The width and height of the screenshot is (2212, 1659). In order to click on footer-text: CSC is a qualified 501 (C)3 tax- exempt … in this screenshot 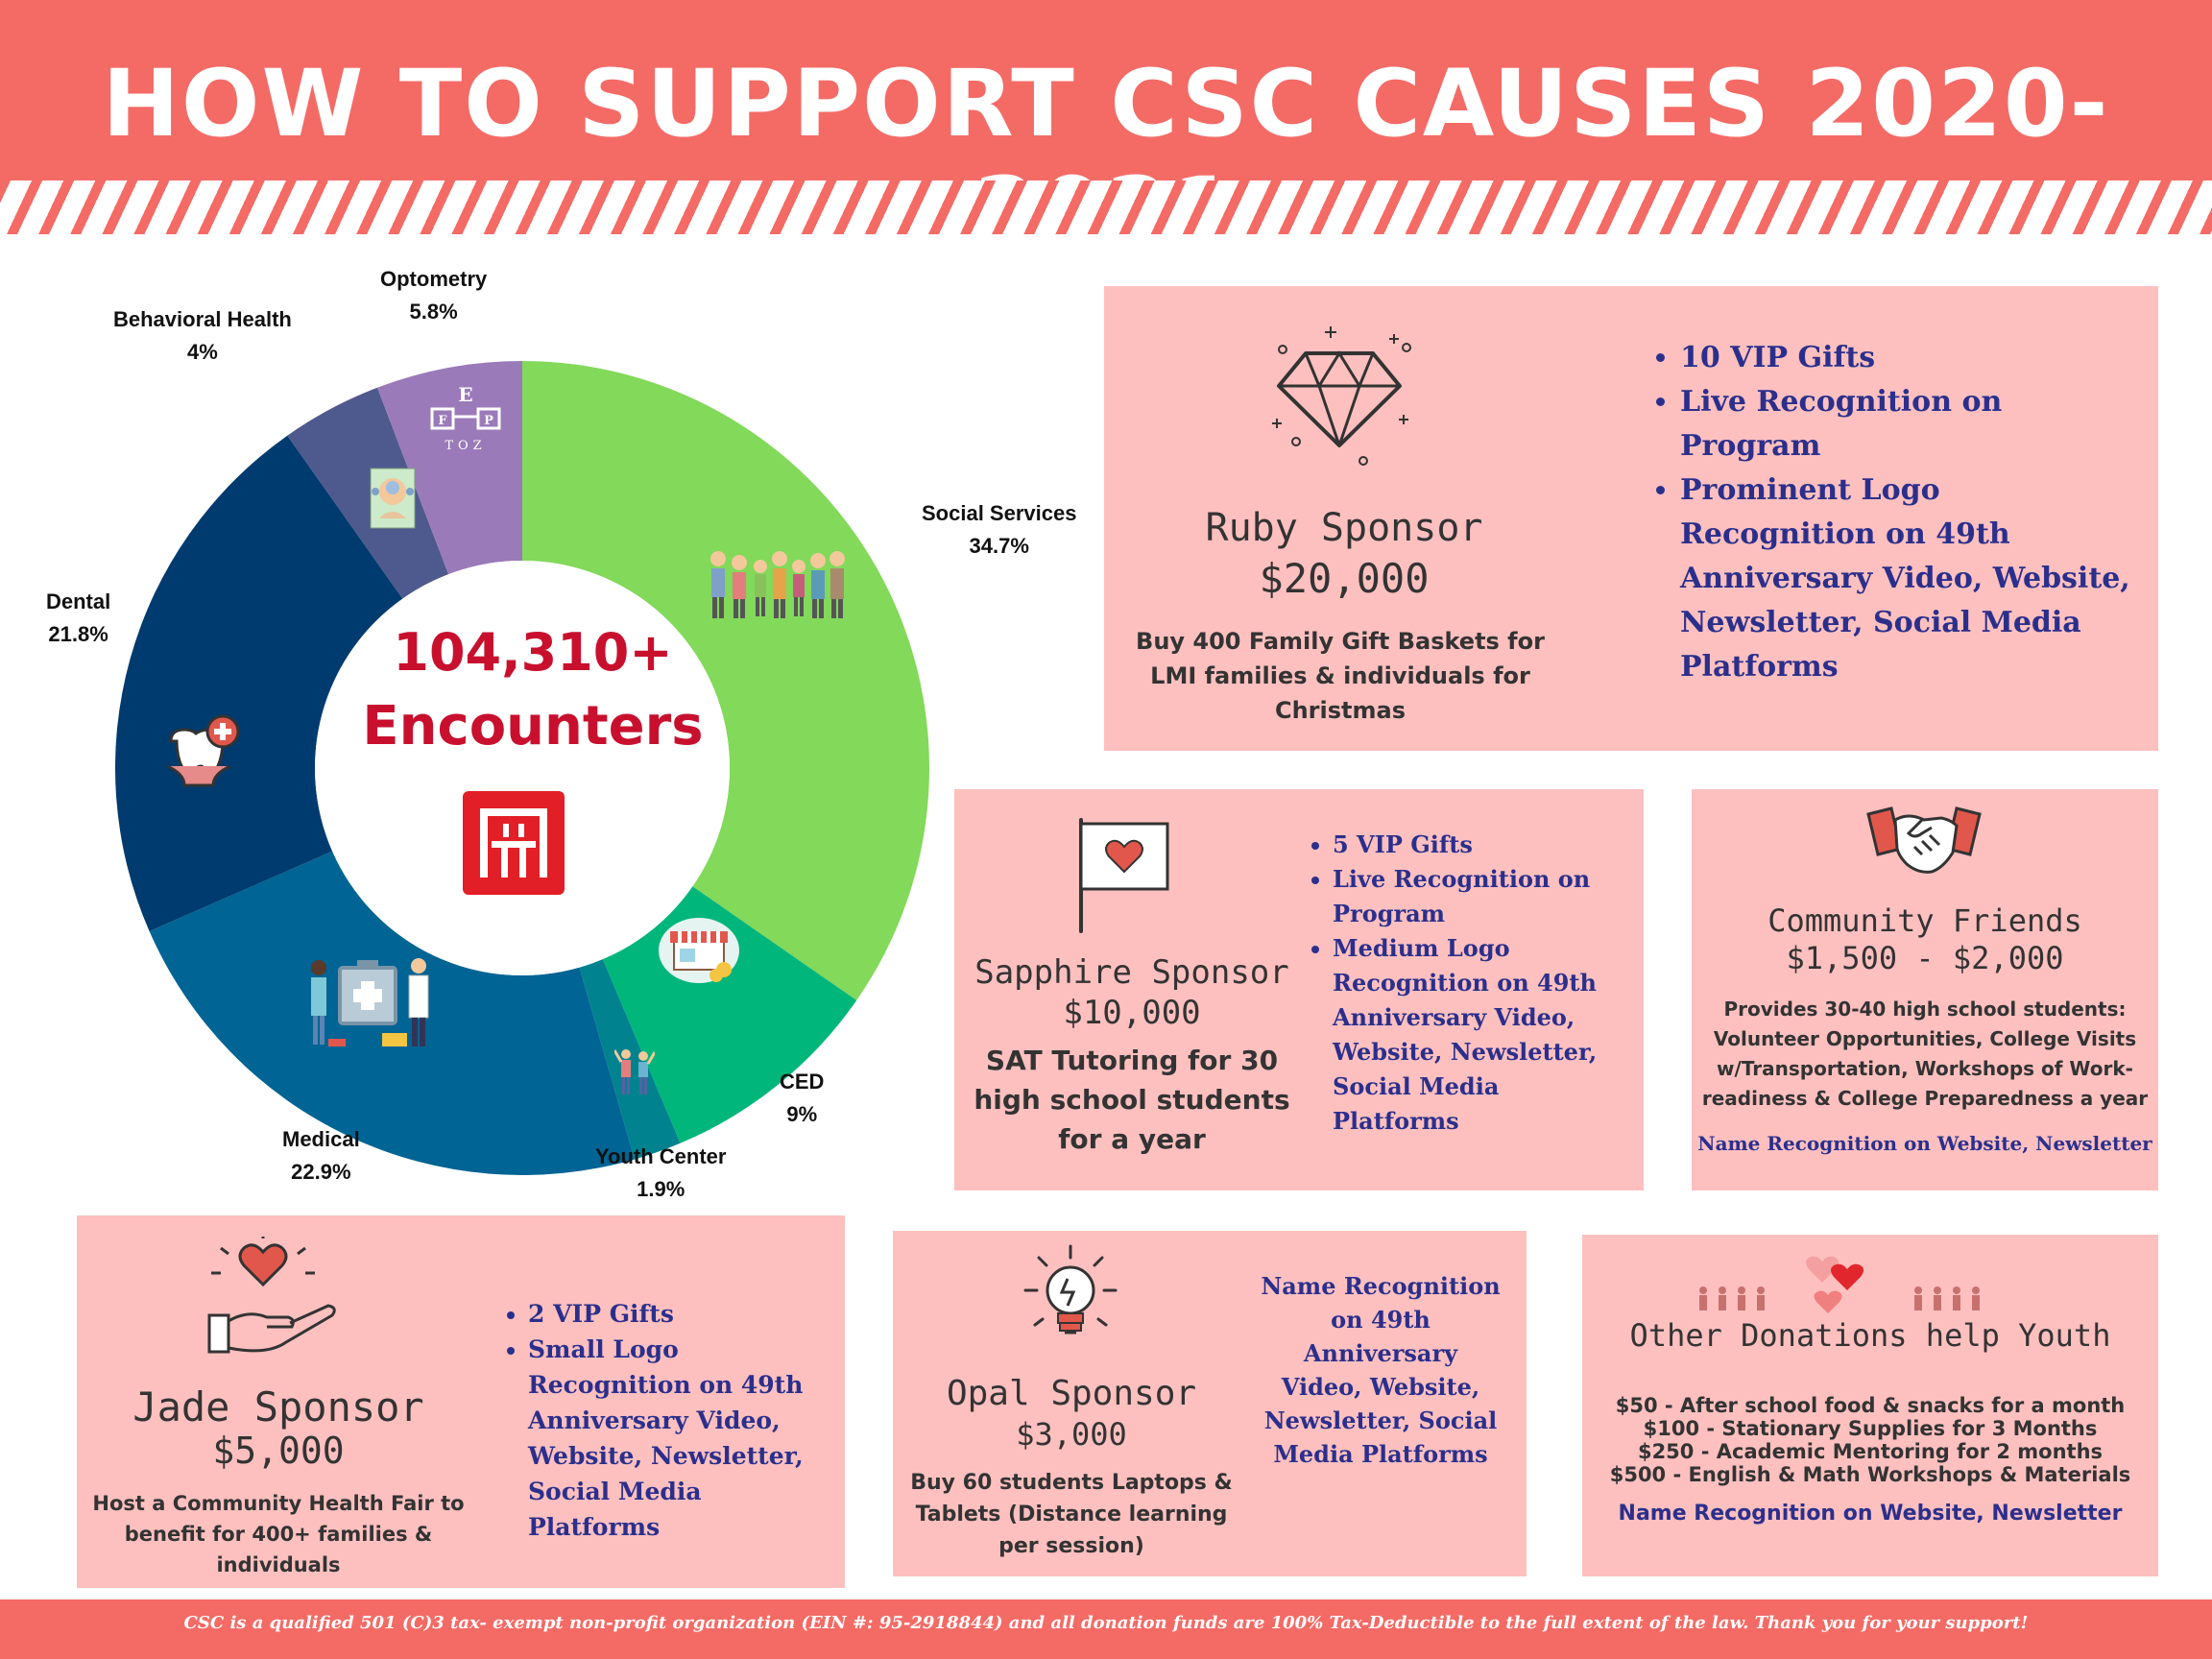, I will do `click(1106, 1623)`.